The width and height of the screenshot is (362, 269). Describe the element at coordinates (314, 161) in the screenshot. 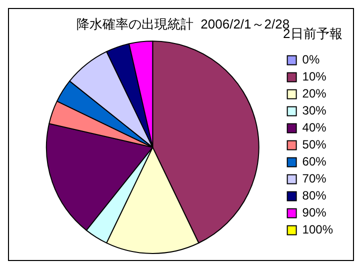

I see `legend-label: 60%` at that location.